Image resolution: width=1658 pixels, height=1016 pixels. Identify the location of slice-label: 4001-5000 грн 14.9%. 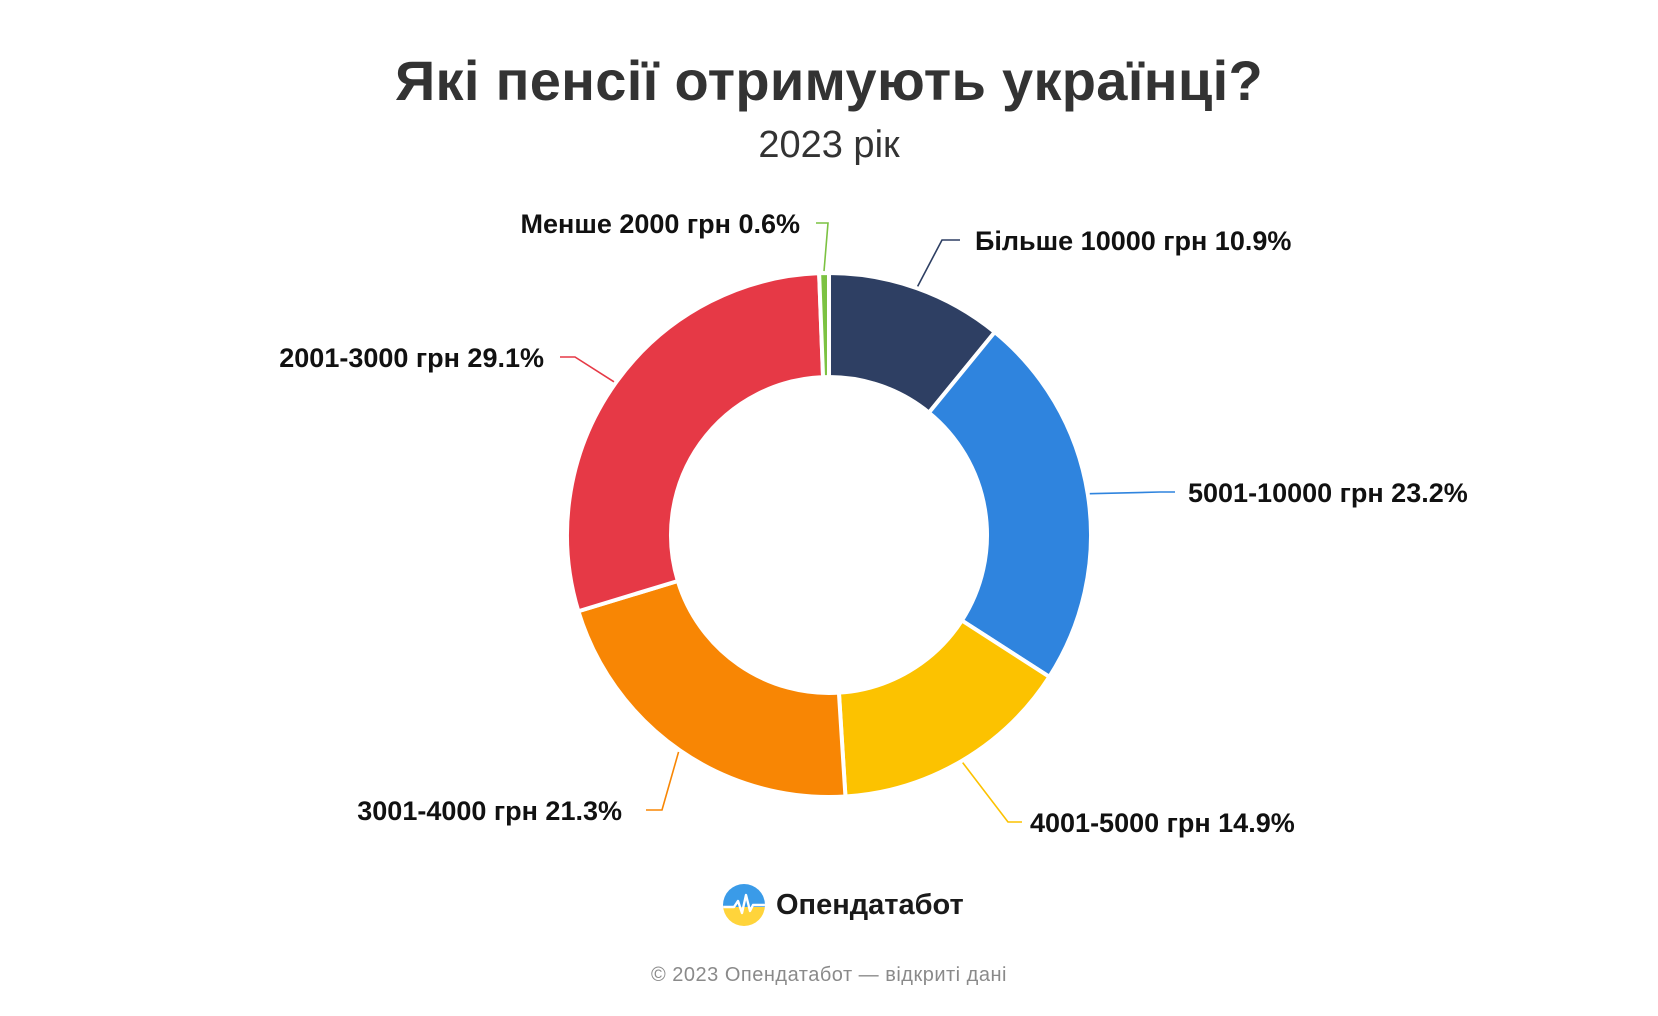
(1162, 823).